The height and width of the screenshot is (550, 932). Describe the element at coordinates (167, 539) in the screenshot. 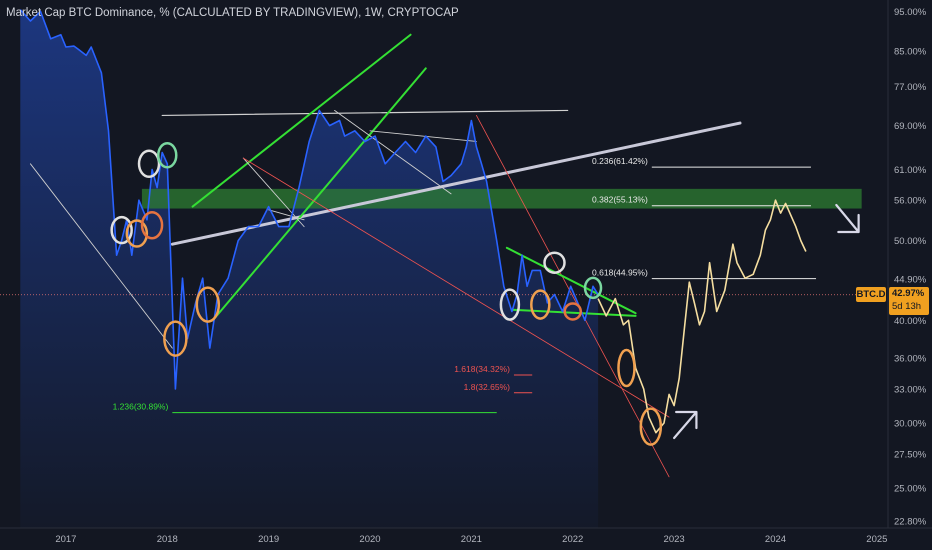

I see `x-tick-label: 2018` at that location.